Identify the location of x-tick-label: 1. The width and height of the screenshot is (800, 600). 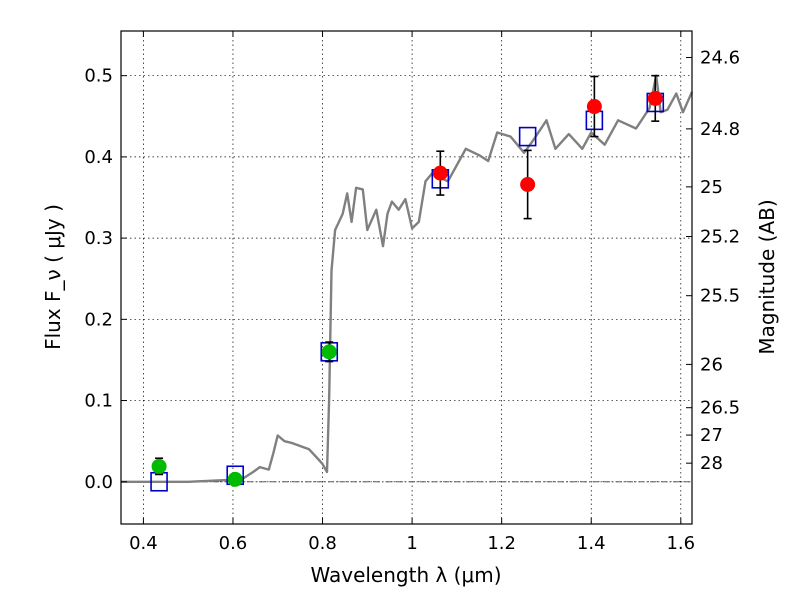
(411, 543).